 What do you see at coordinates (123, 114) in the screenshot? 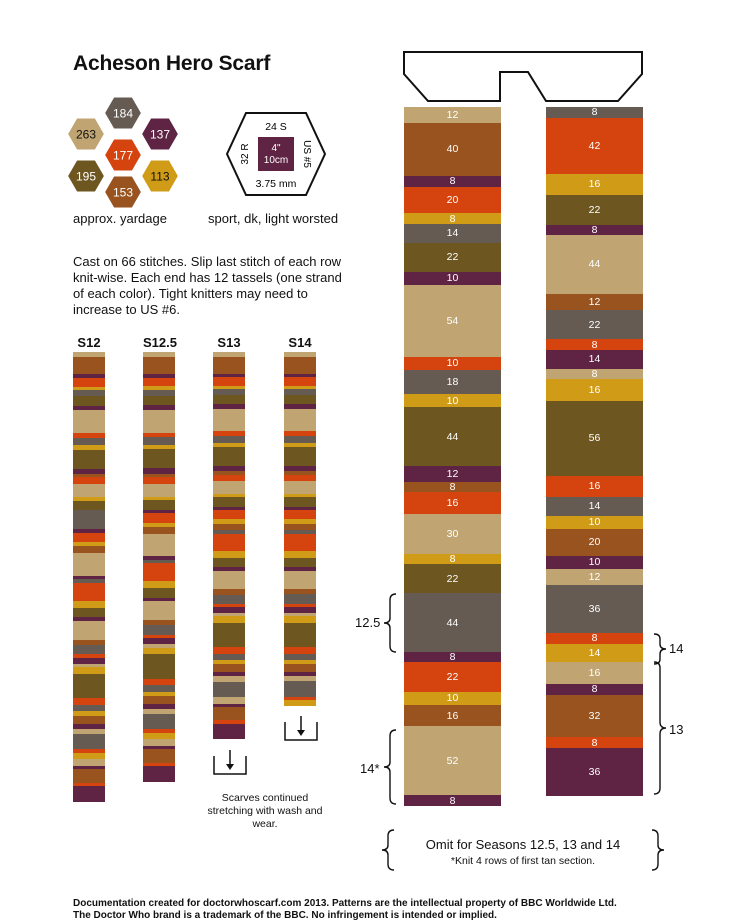
I see `yardage-value: 184` at bounding box center [123, 114].